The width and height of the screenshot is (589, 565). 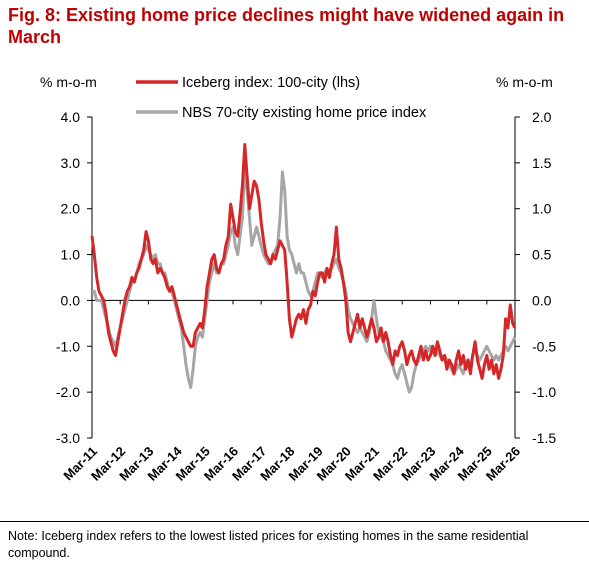 What do you see at coordinates (68, 438) in the screenshot?
I see `left-tick-label: -3.0` at bounding box center [68, 438].